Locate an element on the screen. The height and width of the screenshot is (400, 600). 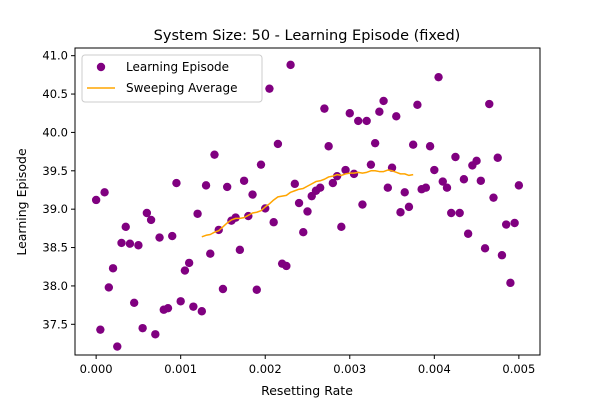
y-tick-label: 40.5 is located at coordinates (55, 94).